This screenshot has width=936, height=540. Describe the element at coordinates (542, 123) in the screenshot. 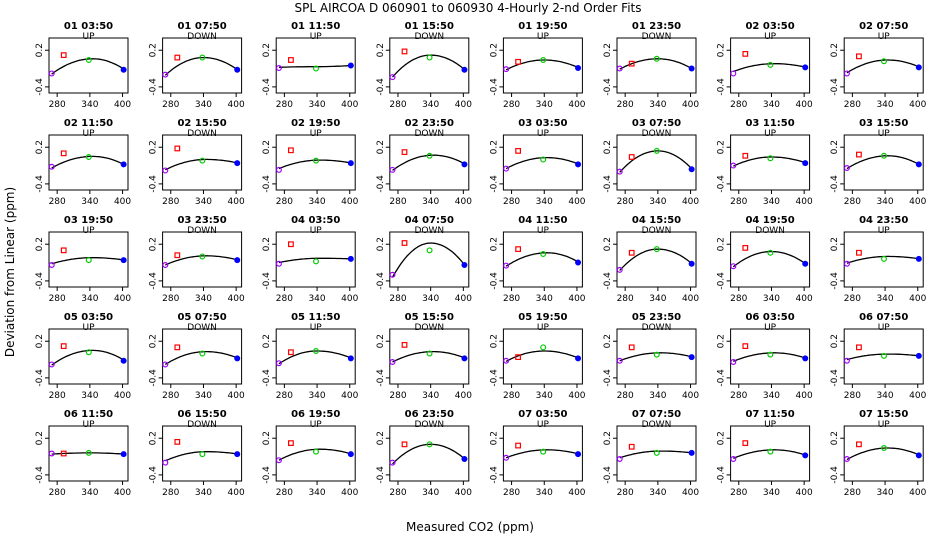

I see `panel-title: 03 03:50` at that location.